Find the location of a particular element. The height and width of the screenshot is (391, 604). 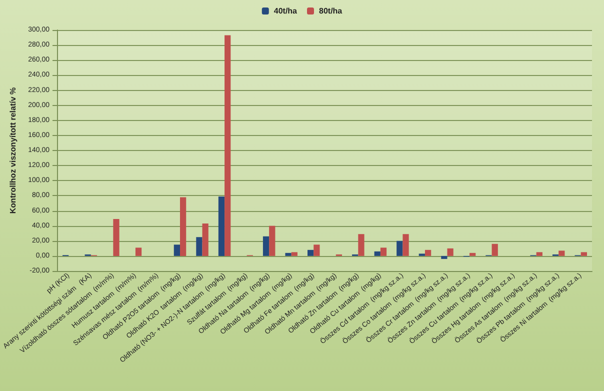

legend-label: 80t/ha is located at coordinates (331, 11).